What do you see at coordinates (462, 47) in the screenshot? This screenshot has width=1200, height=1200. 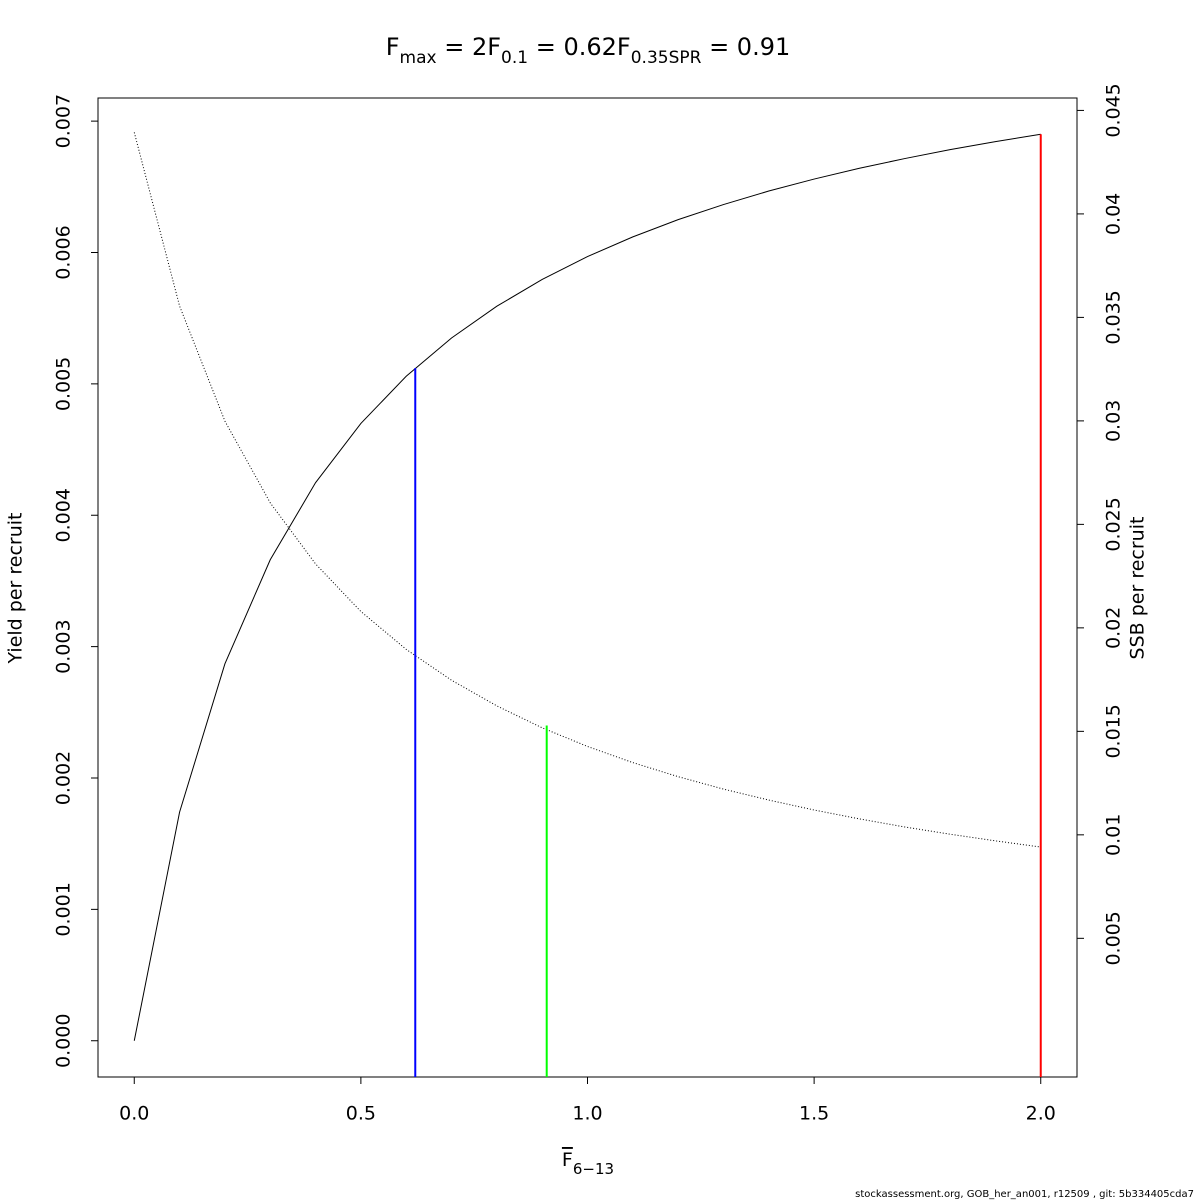 I see `title-value: = 2` at bounding box center [462, 47].